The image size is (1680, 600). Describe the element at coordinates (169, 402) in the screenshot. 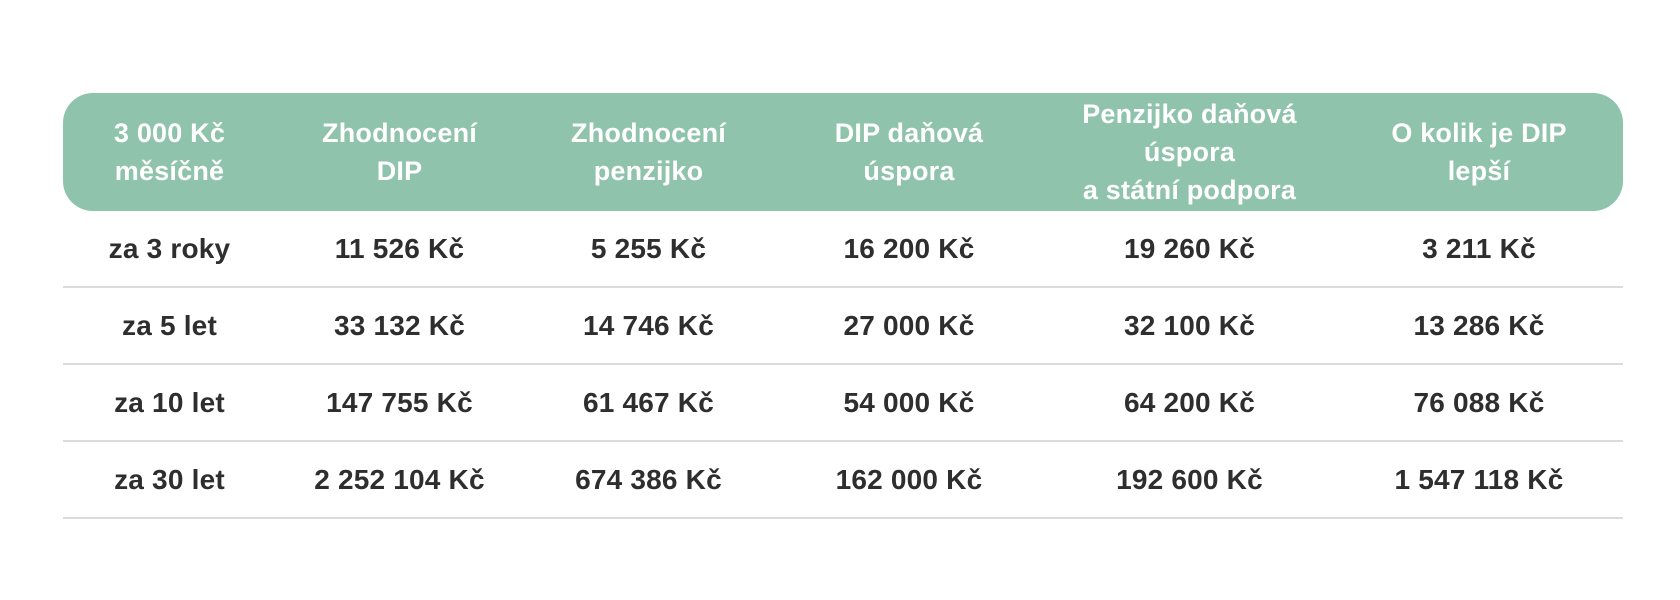

I see `period-label: za 10 let` at that location.